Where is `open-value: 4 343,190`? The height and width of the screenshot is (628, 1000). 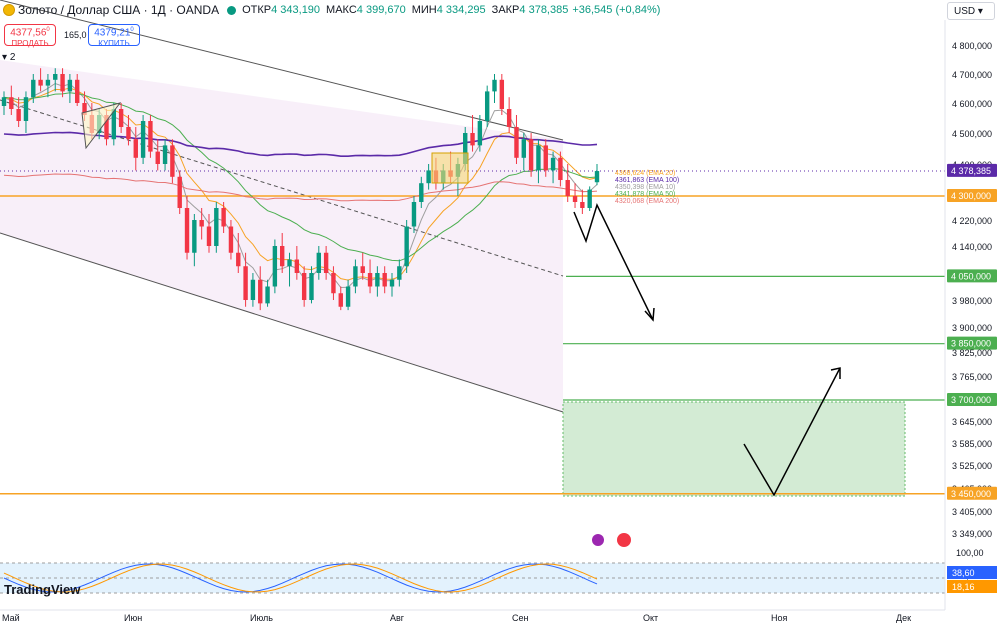
open-value: 4 343,190 is located at coordinates (296, 10).